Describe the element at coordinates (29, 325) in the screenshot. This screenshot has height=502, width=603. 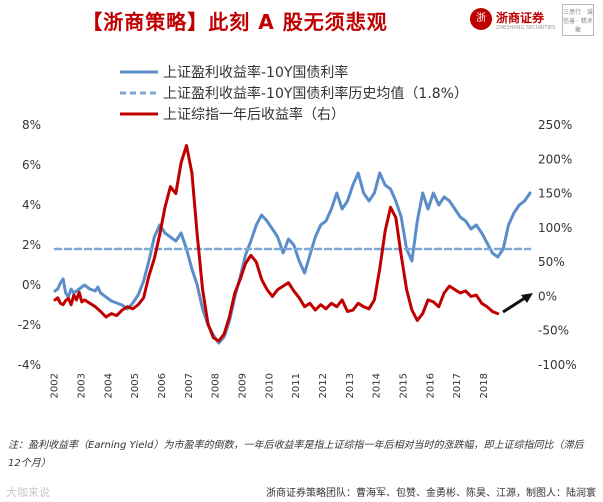
I see `y-left-tick-label: -2%` at that location.